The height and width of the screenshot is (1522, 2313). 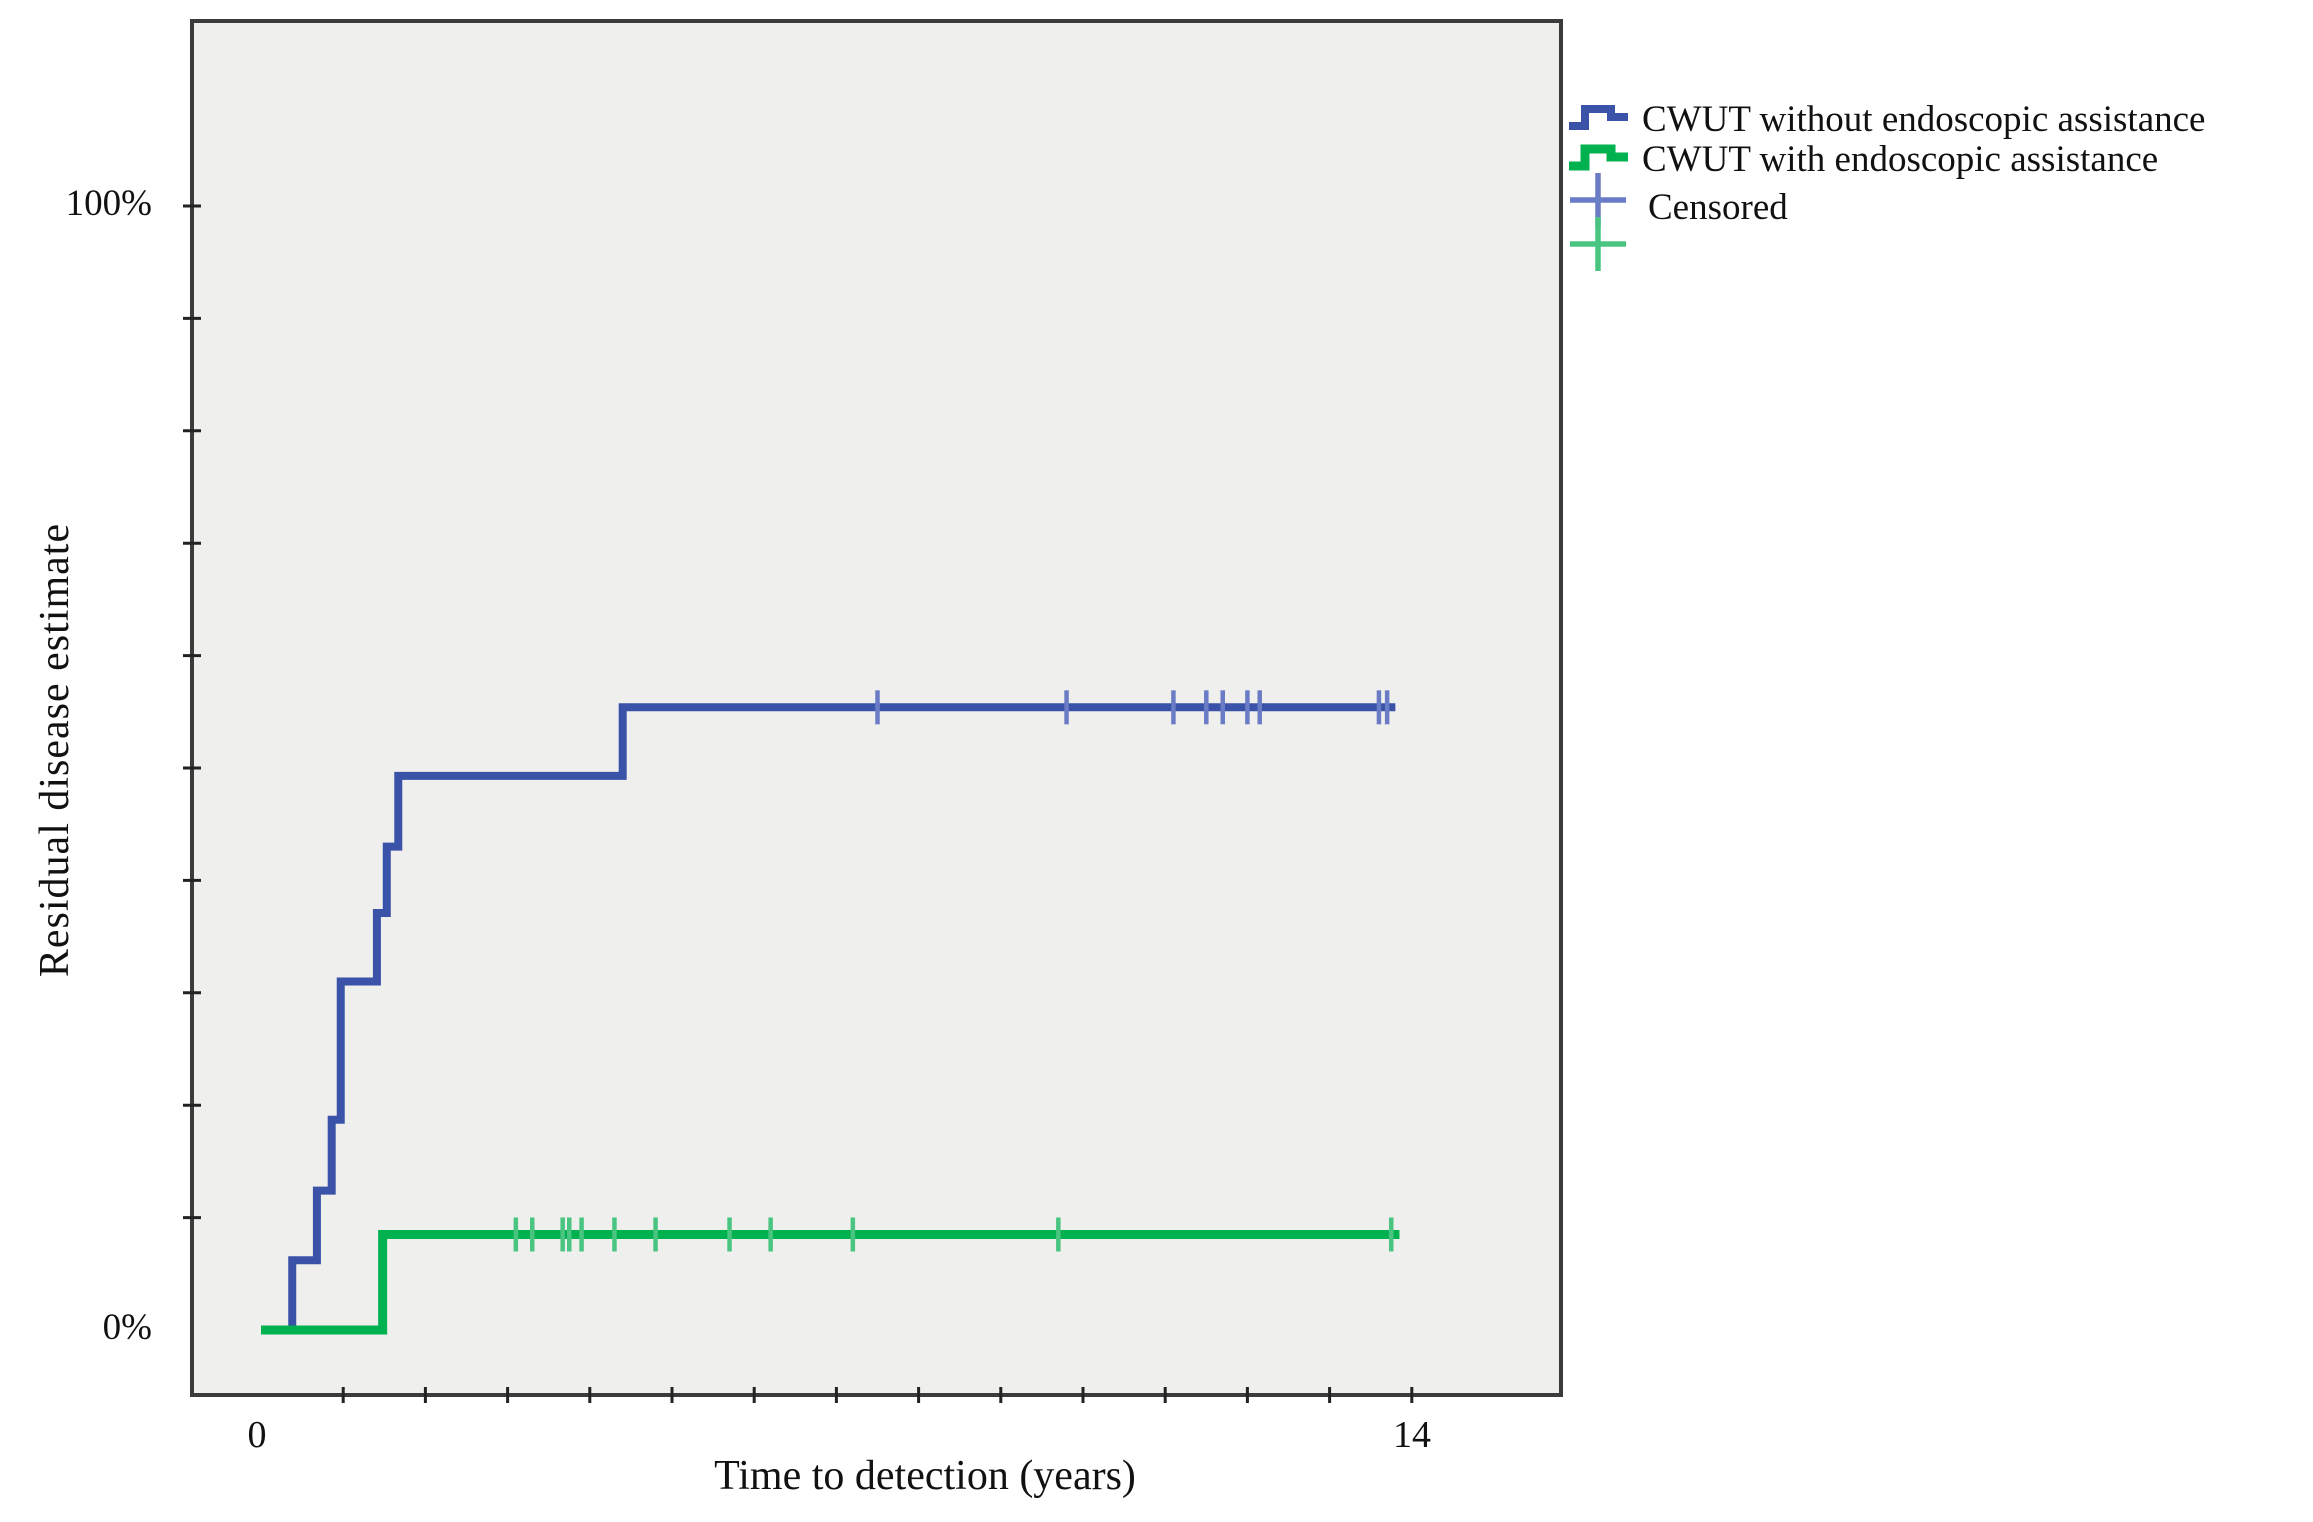 I want to click on y-tick-label-100: 100%, so click(x=108, y=203).